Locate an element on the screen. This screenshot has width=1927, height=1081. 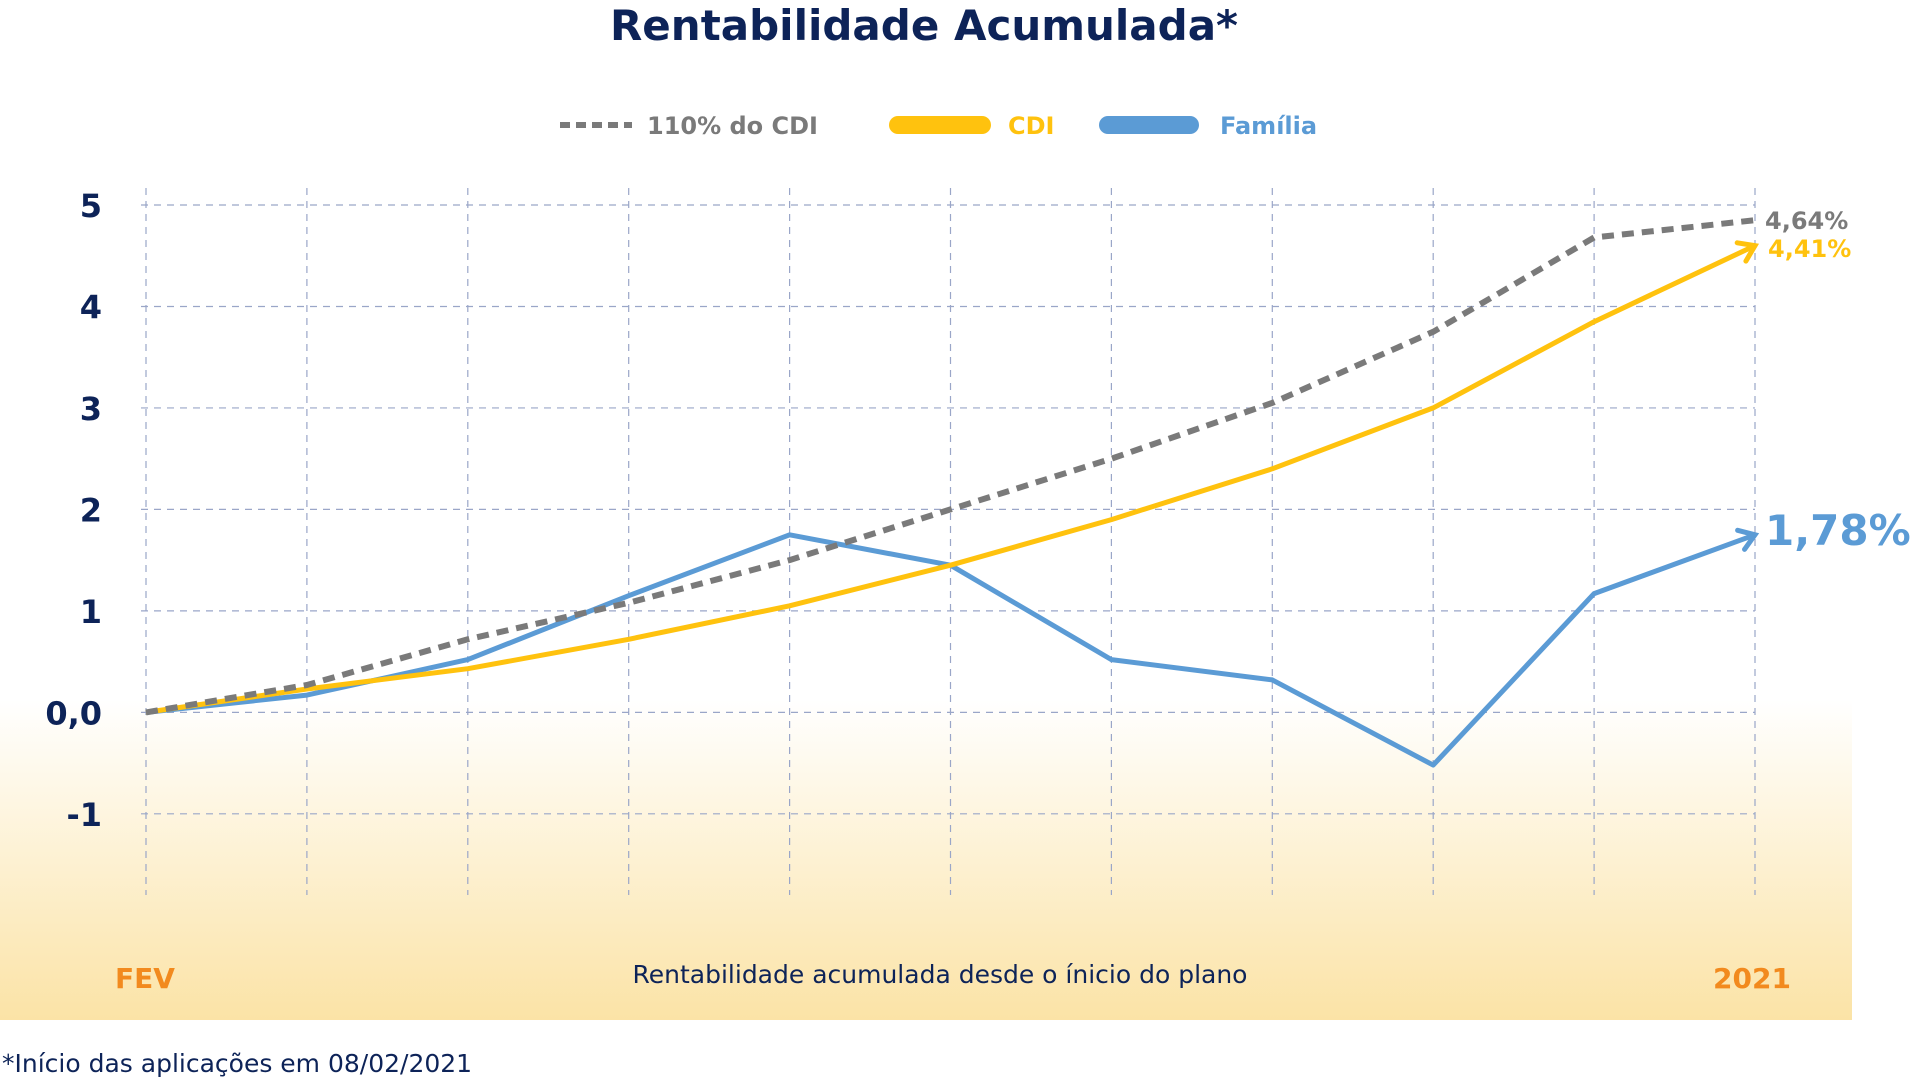
legend-label: 110% do CDI is located at coordinates (732, 126).